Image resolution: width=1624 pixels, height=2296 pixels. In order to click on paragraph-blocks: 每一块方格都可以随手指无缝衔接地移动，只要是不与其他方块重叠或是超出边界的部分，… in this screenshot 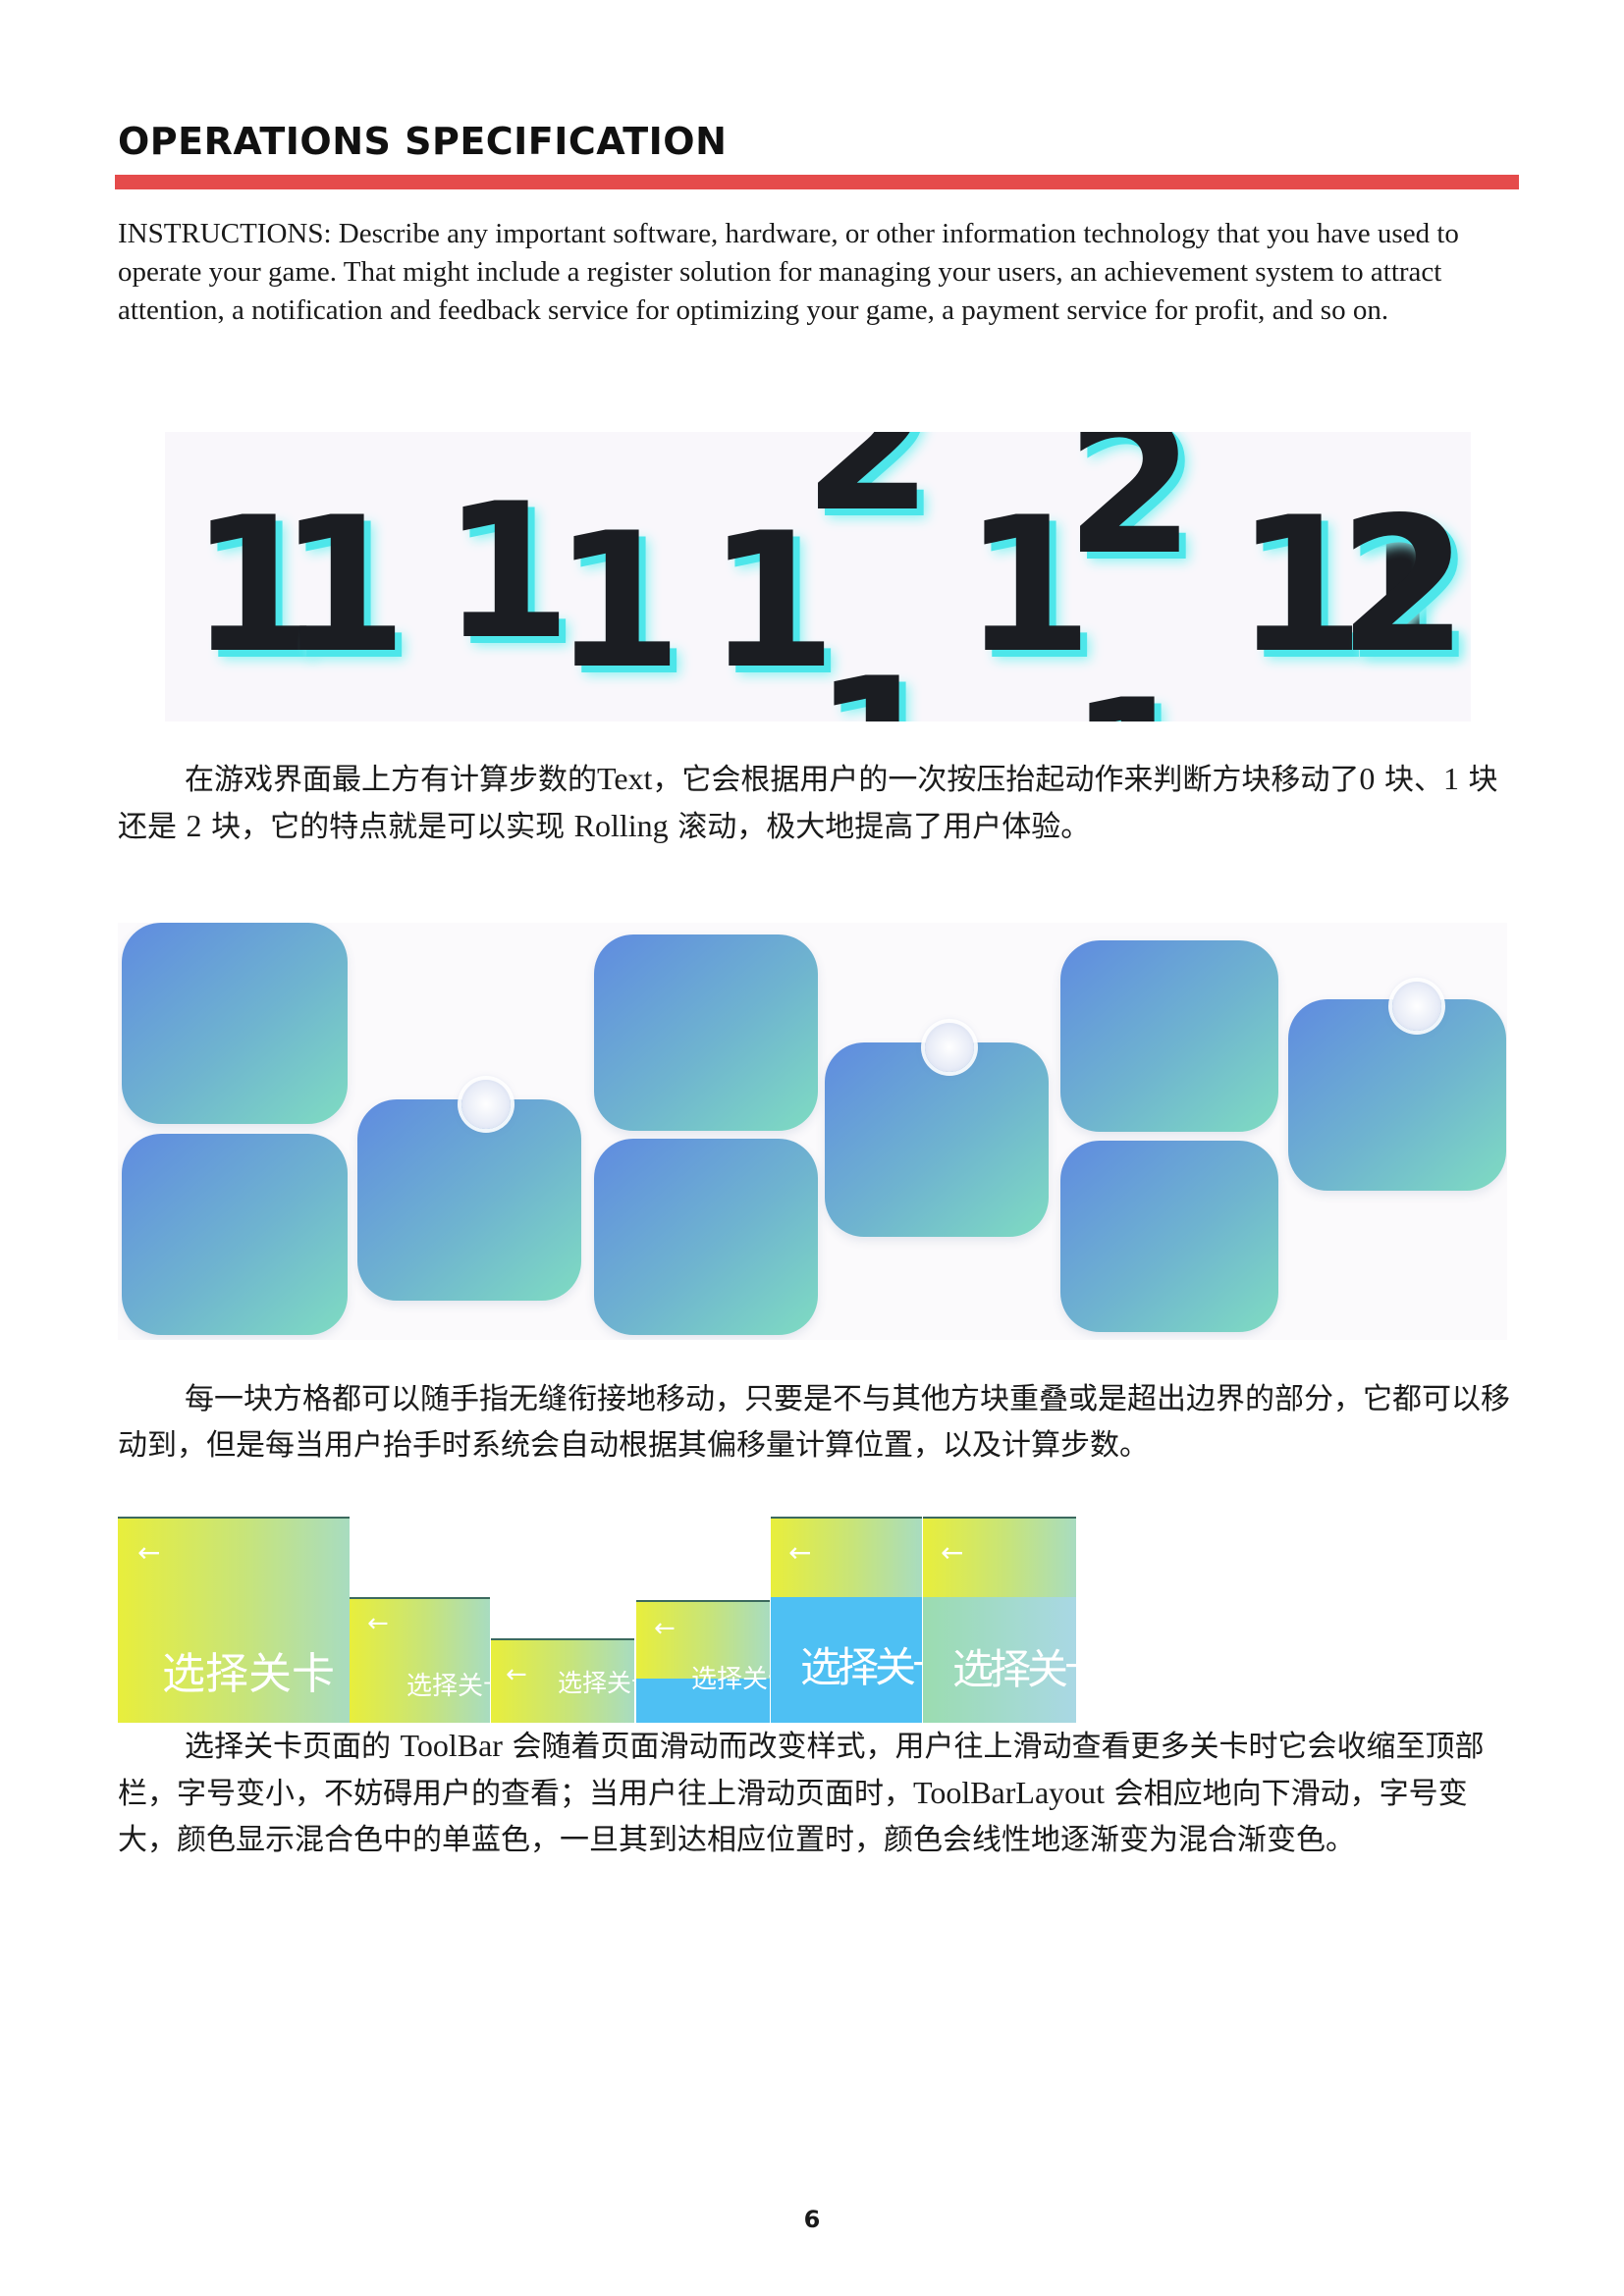, I will do `click(814, 1422)`.